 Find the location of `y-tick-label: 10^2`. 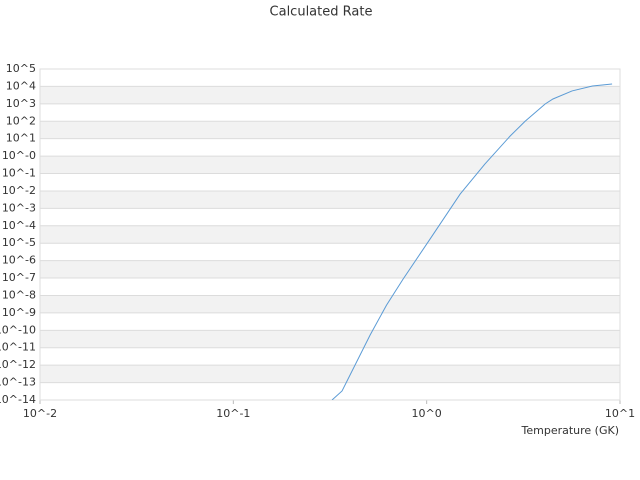

y-tick-label: 10^2 is located at coordinates (21, 120).